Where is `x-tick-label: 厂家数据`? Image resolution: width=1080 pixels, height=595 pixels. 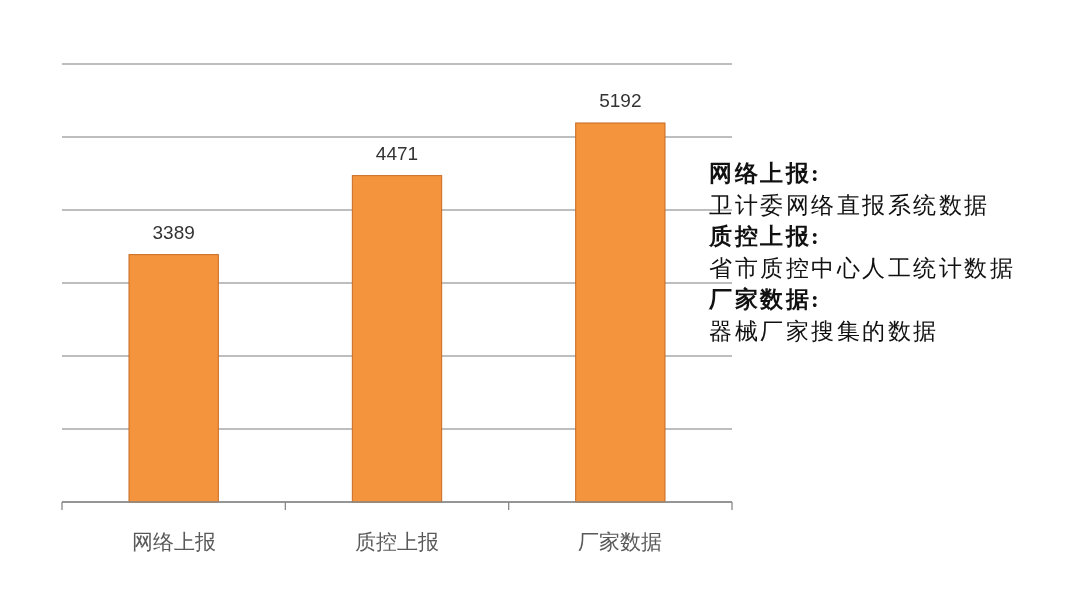 x-tick-label: 厂家数据 is located at coordinates (620, 542).